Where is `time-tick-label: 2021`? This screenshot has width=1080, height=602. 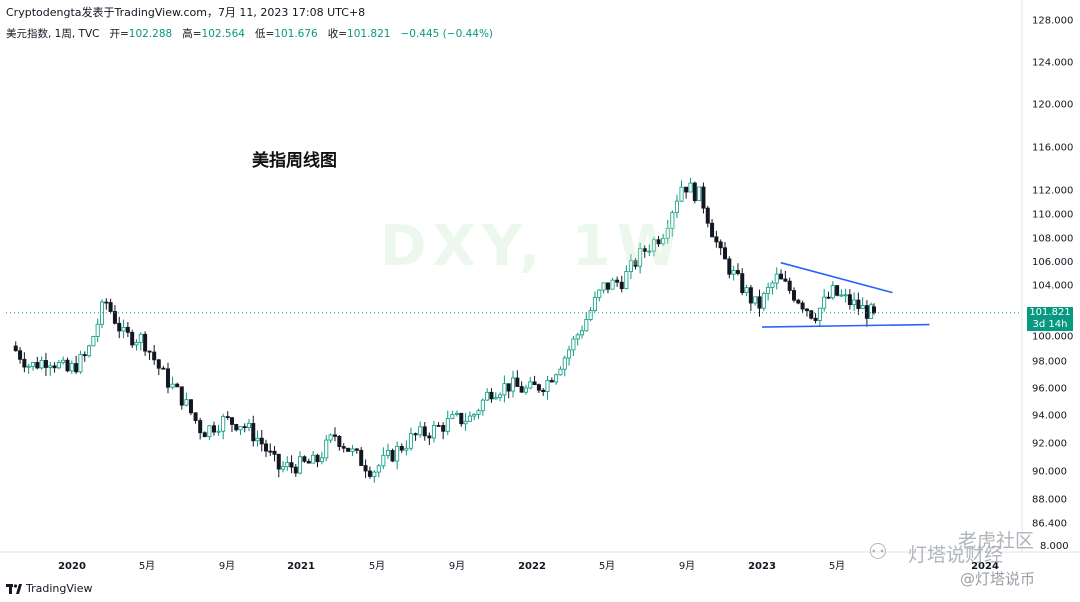
time-tick-label: 2021 is located at coordinates (301, 566).